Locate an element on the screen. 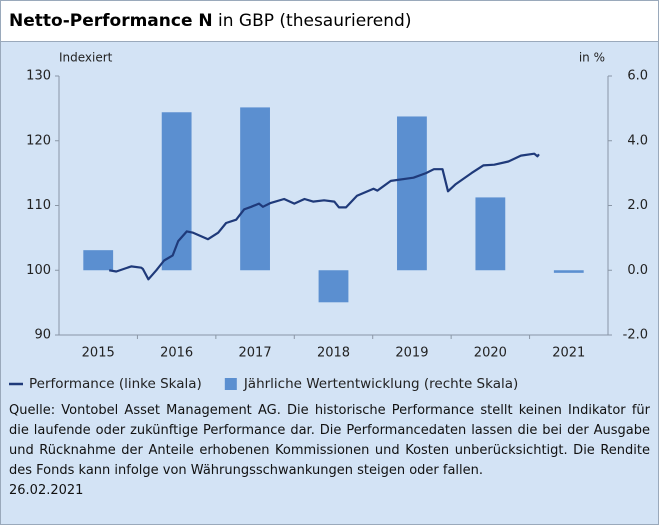 This screenshot has width=659, height=525. y2-tick-label: -2.0 is located at coordinates (635, 335).